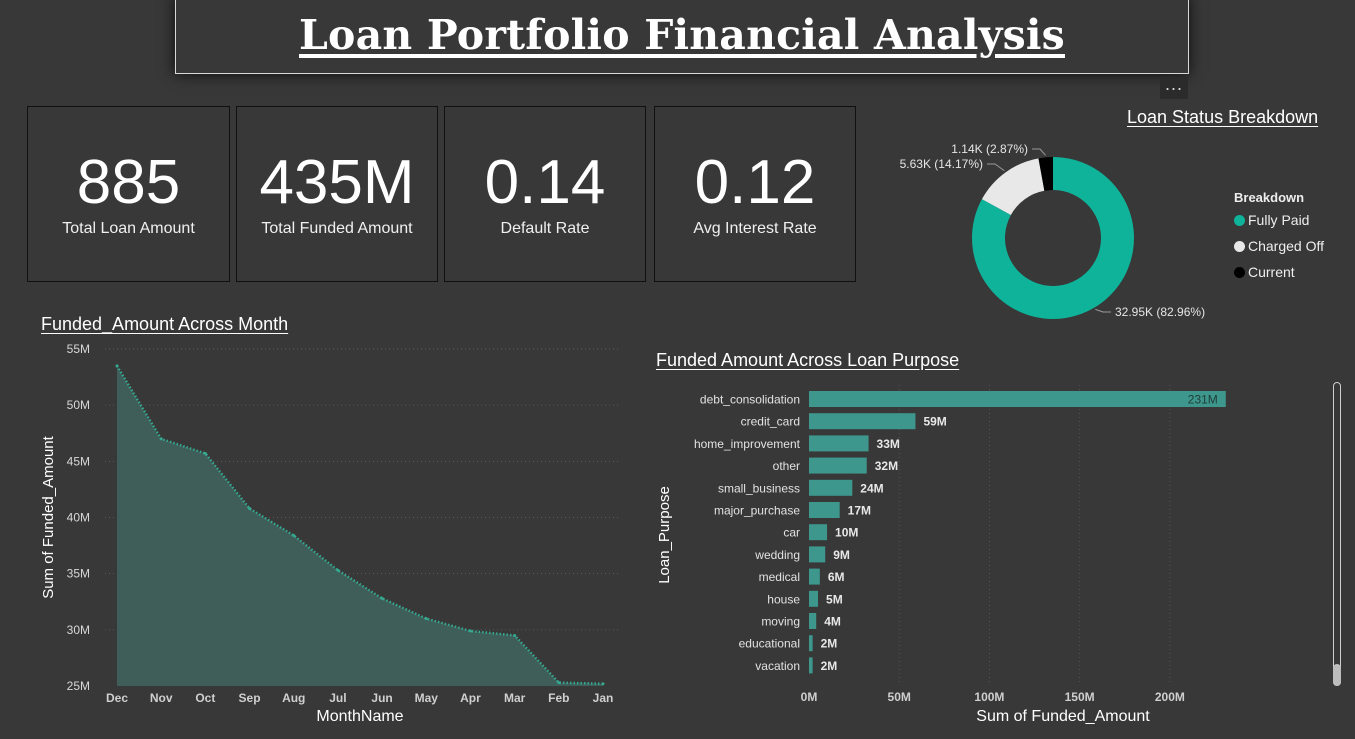 The image size is (1355, 739). I want to click on kpi-card-total-loan-amount: 885 Total Loan Amount, so click(128, 194).